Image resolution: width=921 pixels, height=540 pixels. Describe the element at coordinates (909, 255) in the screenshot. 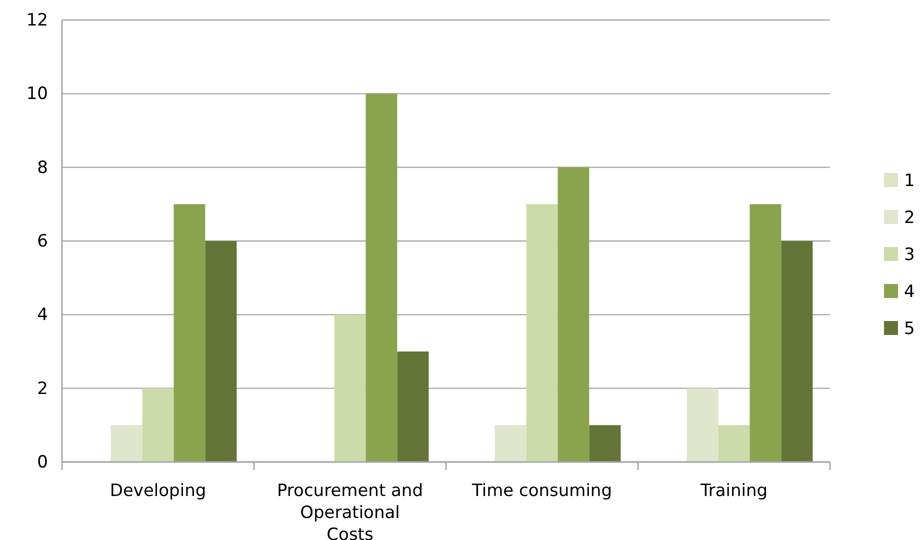

I see `legend-label: 3` at that location.